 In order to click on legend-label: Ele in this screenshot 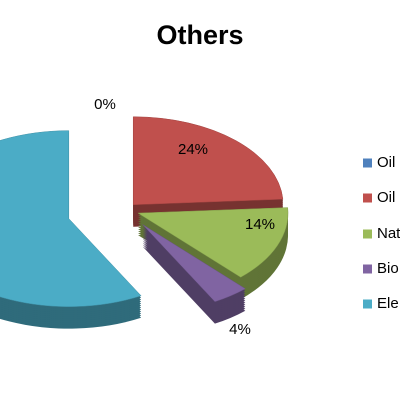, I will do `click(388, 303)`.